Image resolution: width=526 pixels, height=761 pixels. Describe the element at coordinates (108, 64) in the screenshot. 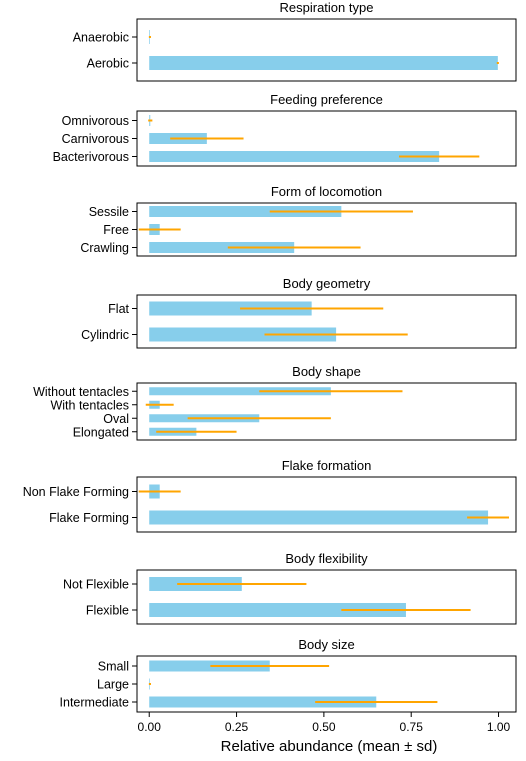

I see `category-label: Aerobic` at that location.